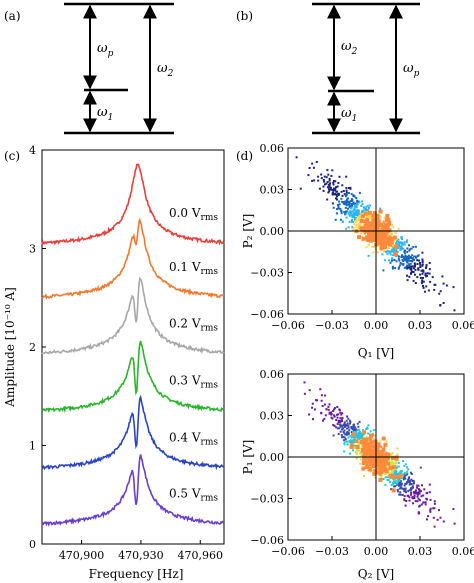 This screenshot has width=474, height=583. I want to click on series-label-4: 0.4 Vrms, so click(193, 439).